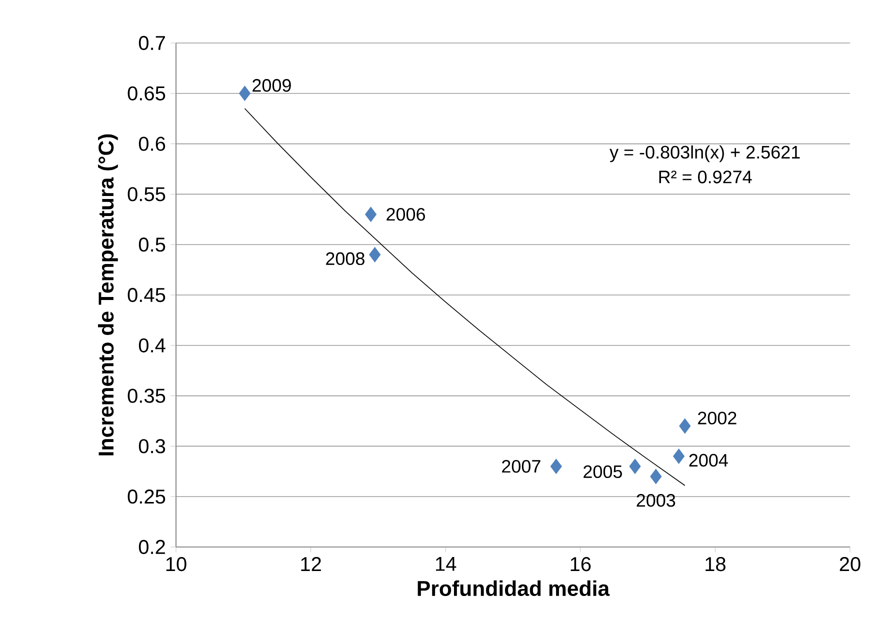  Describe the element at coordinates (151, 43) in the screenshot. I see `y-tick-label: 0.7` at that location.